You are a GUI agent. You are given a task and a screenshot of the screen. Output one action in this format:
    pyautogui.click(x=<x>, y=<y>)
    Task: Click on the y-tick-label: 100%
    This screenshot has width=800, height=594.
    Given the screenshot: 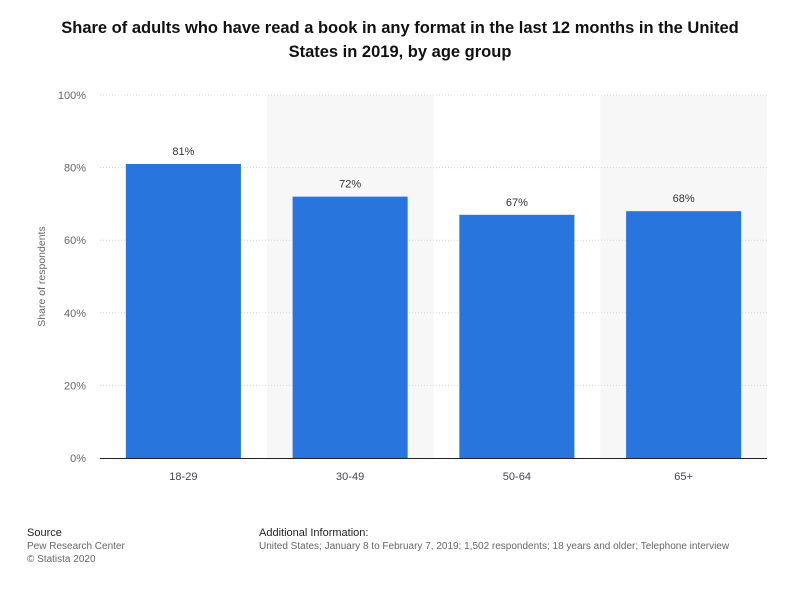 What is the action you would take?
    pyautogui.click(x=72, y=96)
    